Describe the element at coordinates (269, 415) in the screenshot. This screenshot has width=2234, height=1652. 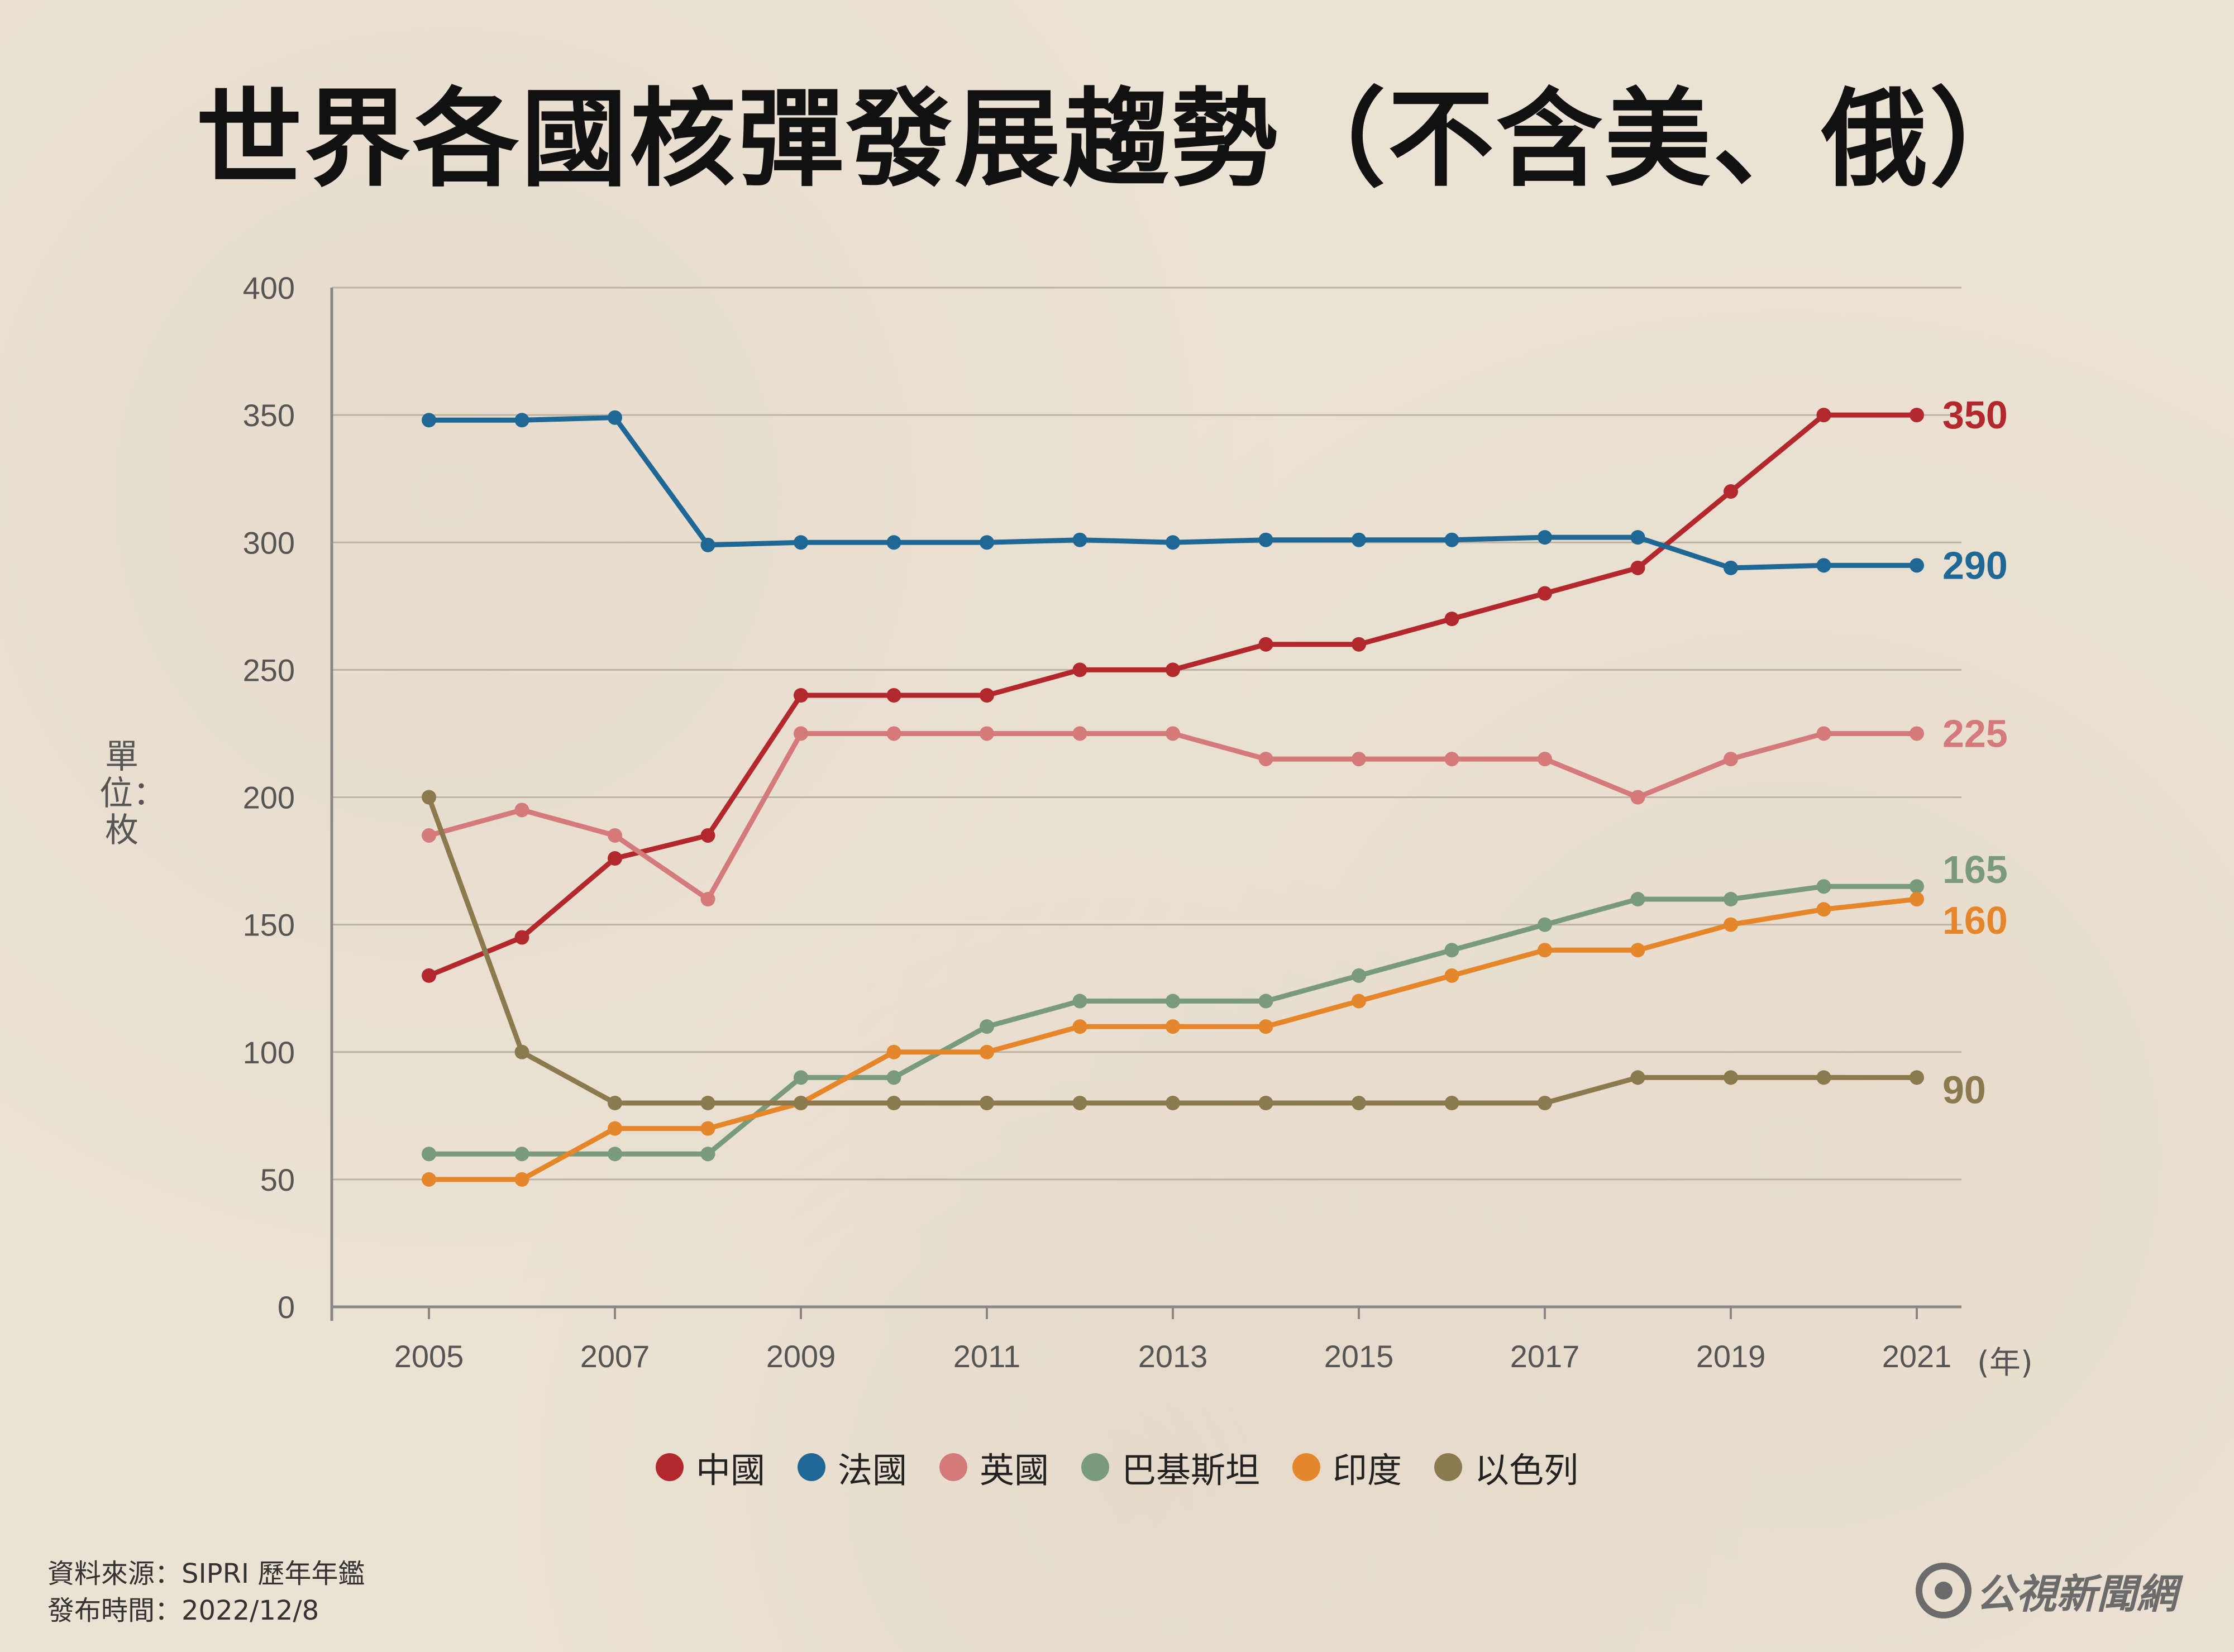
I see `y-tick-350: 350` at that location.